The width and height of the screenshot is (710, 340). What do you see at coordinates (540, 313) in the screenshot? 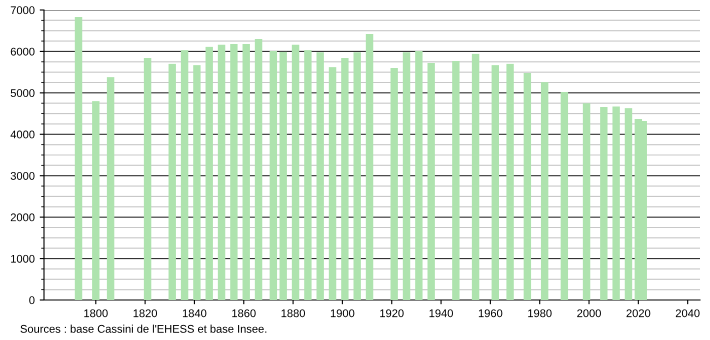
I see `x-tick-label: 1980` at bounding box center [540, 313].